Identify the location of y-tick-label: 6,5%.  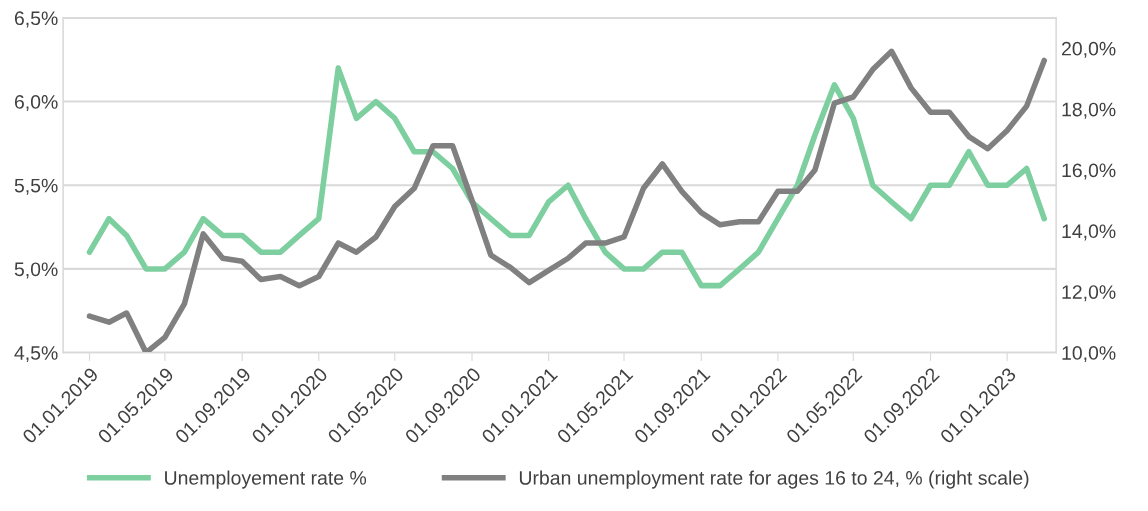
(36, 19).